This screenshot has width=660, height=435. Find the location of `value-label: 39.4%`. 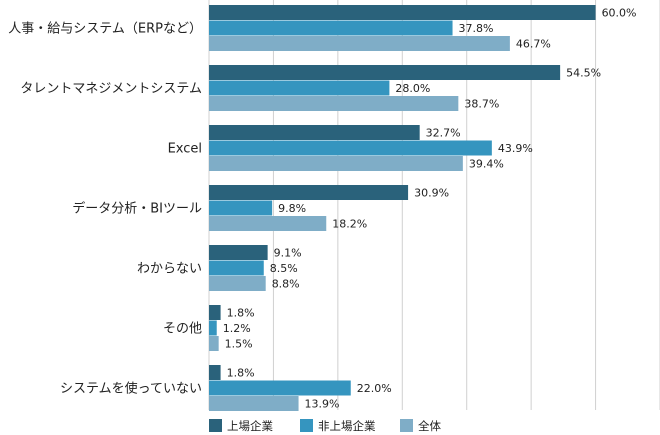

value-label: 39.4% is located at coordinates (486, 164).